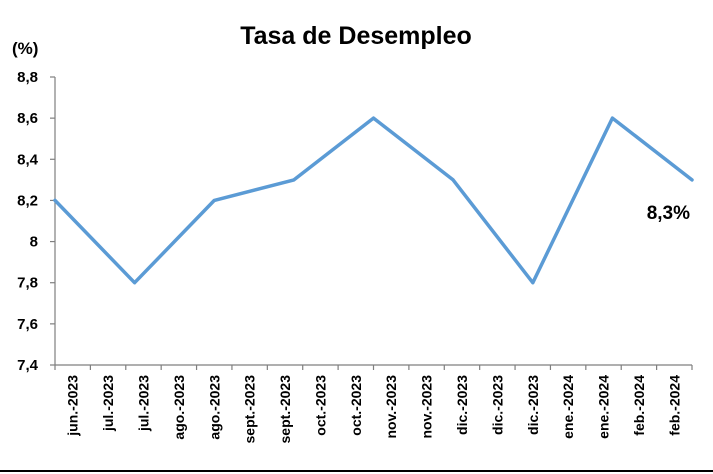  I want to click on x-tick-label: jun.-2023, so click(73, 406).